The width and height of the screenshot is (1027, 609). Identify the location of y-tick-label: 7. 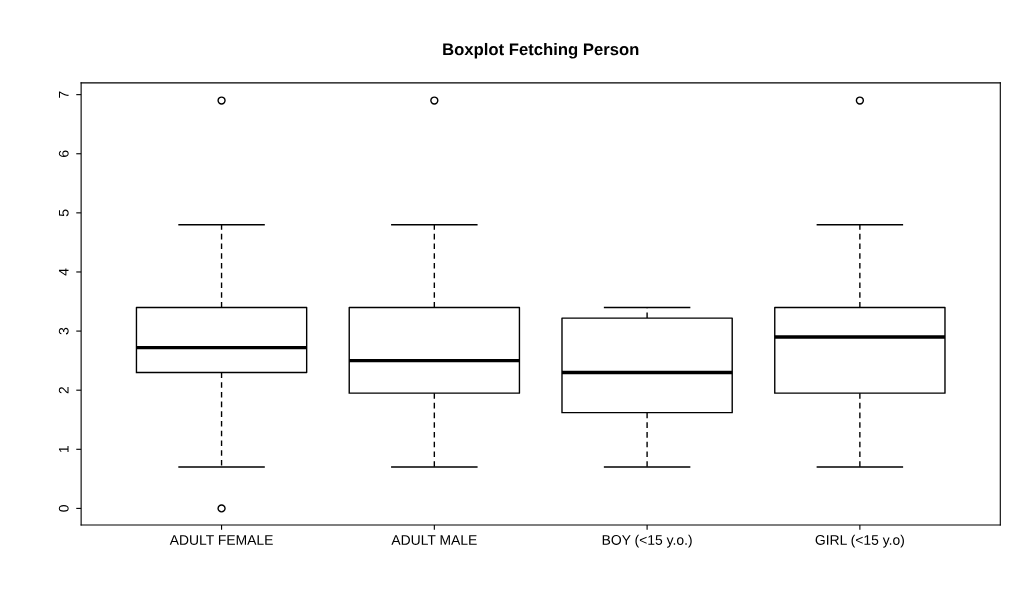
(63, 94).